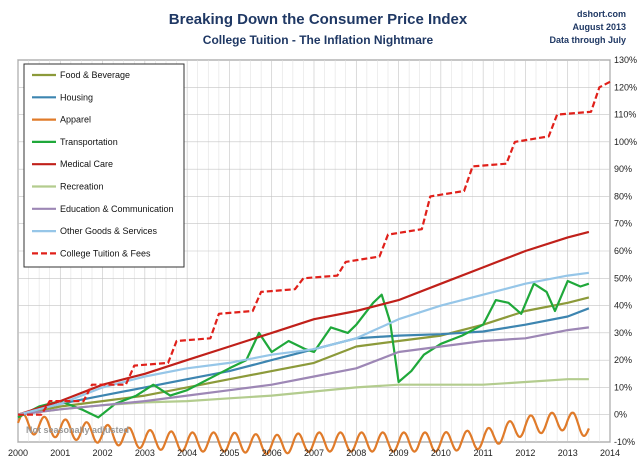  What do you see at coordinates (625, 60) in the screenshot?
I see `y-tick-label: 130%` at bounding box center [625, 60].